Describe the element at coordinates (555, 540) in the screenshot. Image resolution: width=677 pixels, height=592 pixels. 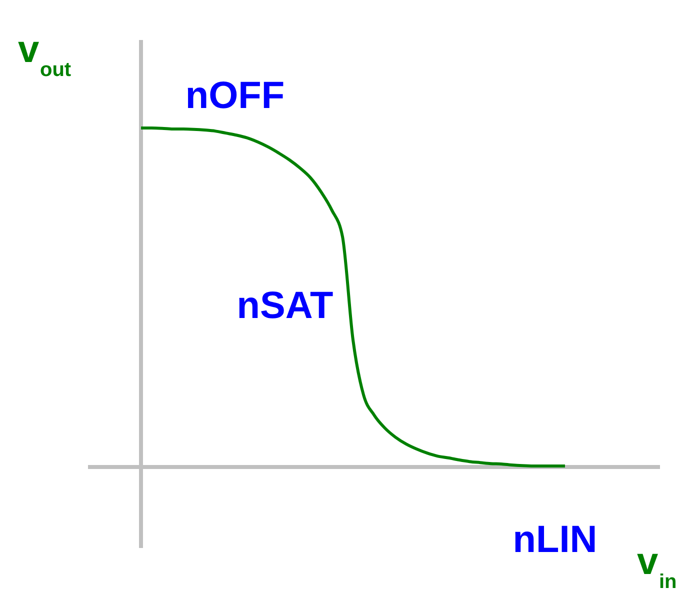
I see `text: nLIN` at that location.